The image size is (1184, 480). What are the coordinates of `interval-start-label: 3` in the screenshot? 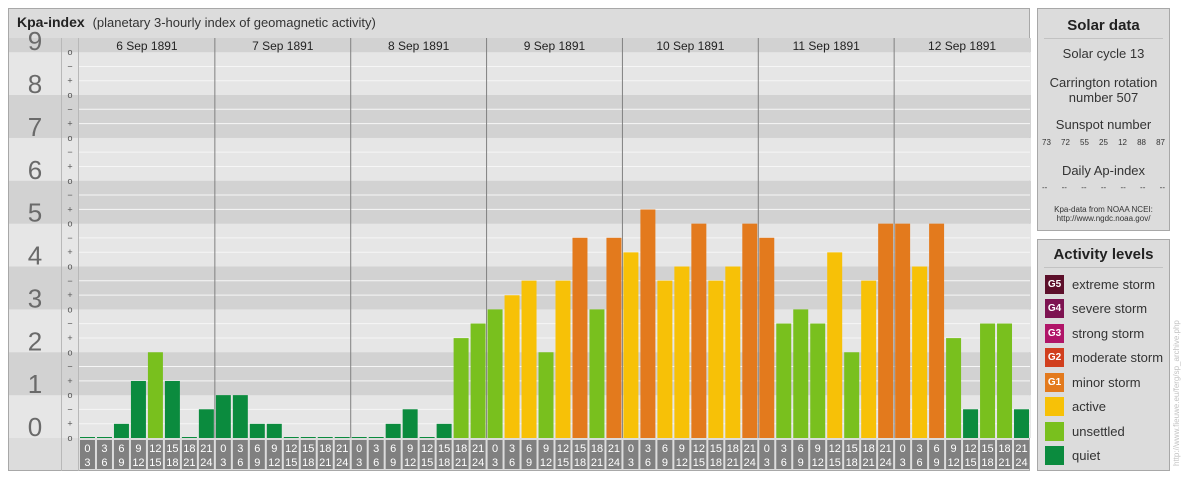 It's located at (512, 449).